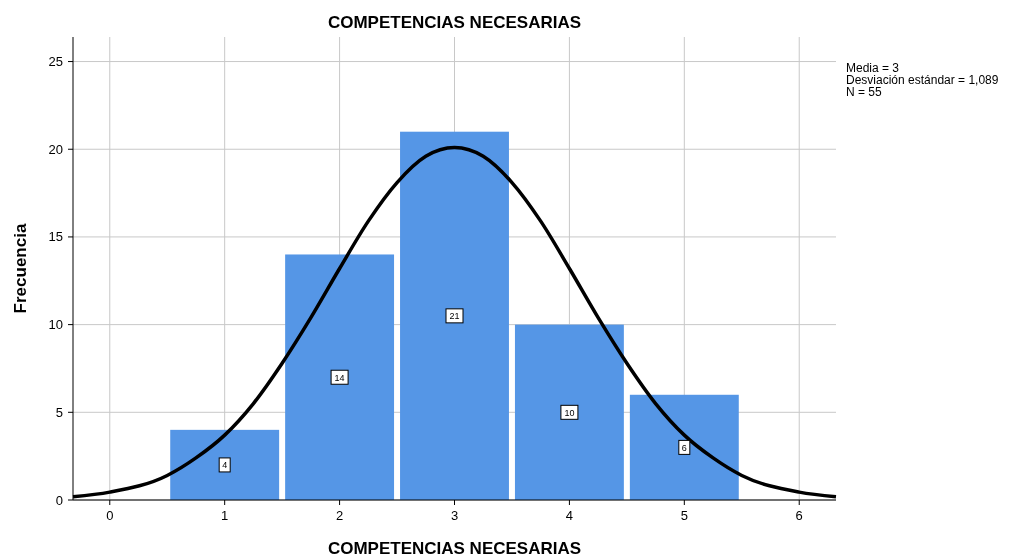 The width and height of the screenshot is (1032, 556). What do you see at coordinates (110, 515) in the screenshot?
I see `x-tick-label: 0` at bounding box center [110, 515].